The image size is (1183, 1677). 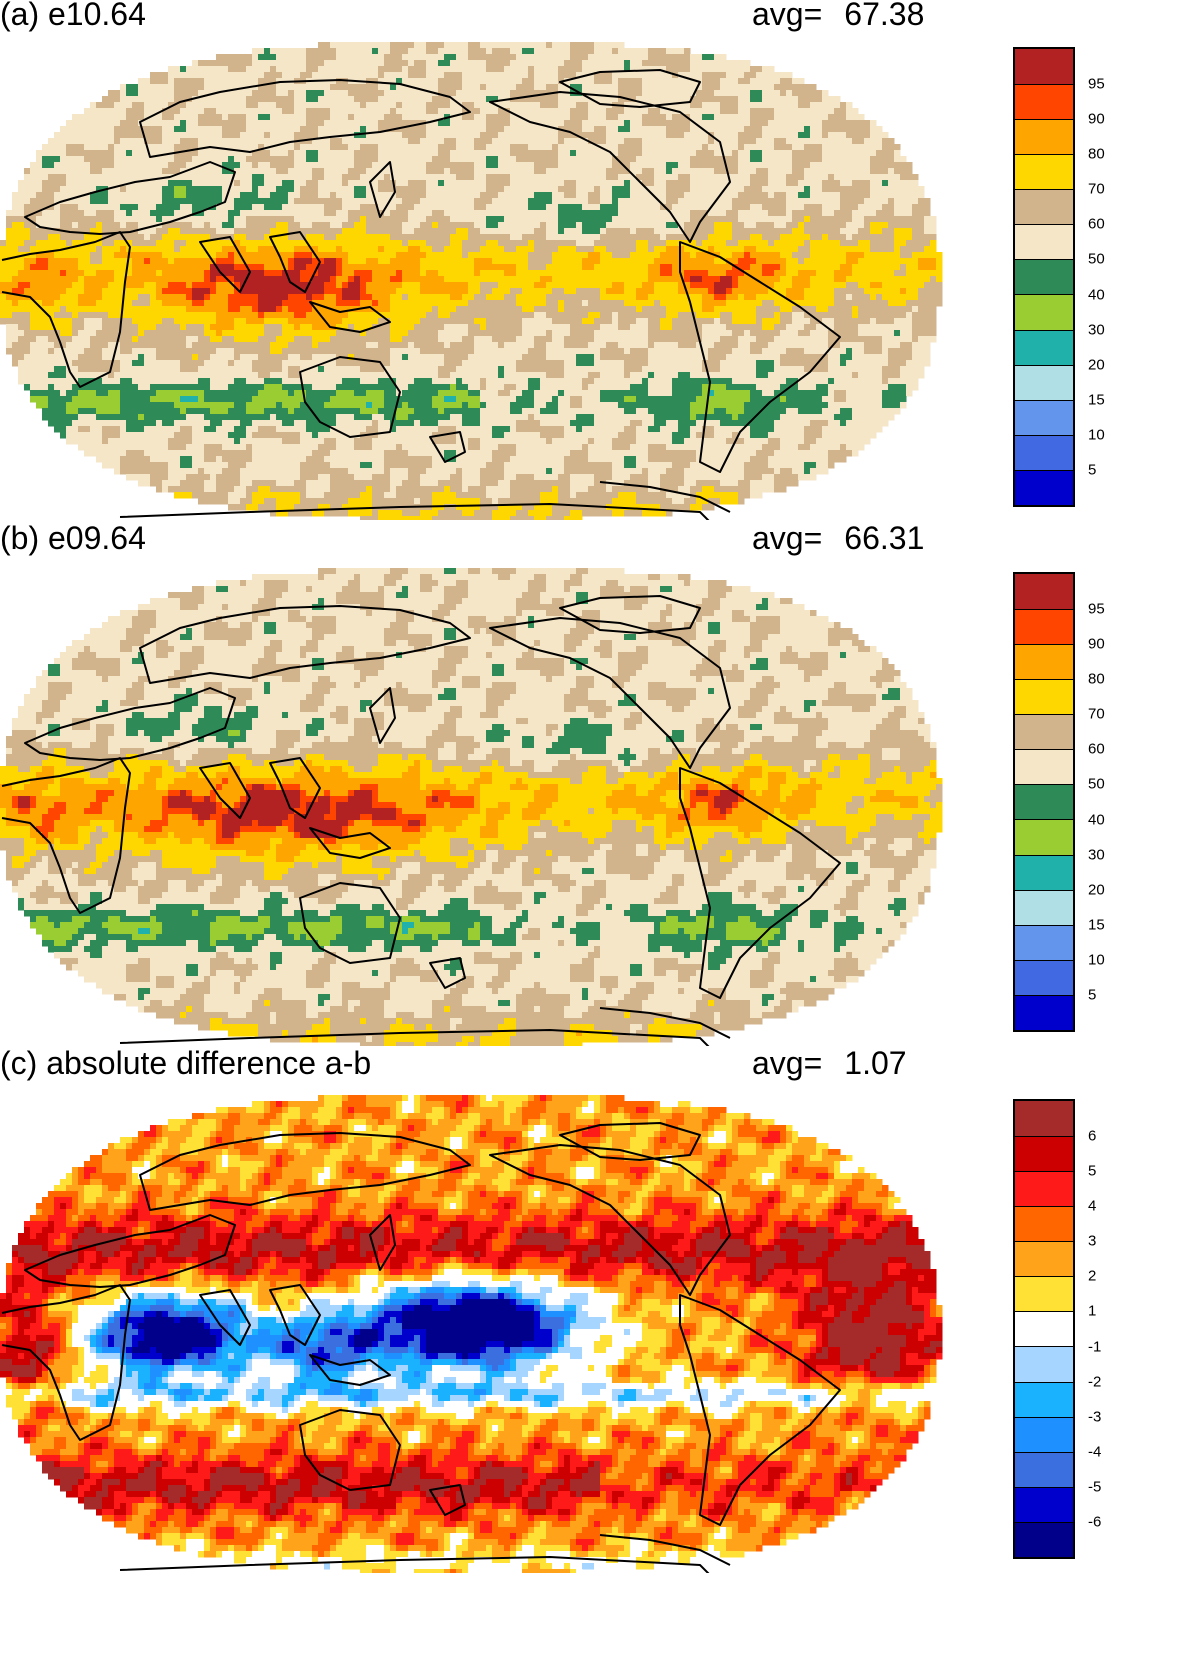 I want to click on colorbar-tick-label: -4, so click(x=1094, y=1451).